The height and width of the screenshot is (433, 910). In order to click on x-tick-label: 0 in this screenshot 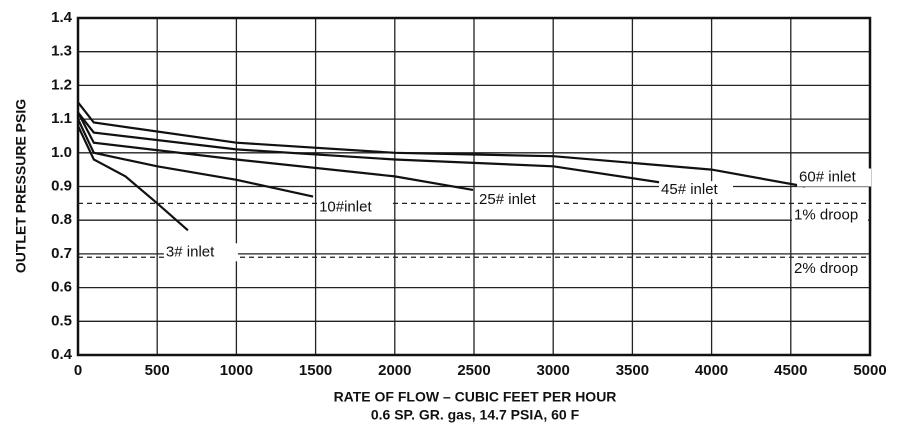, I will do `click(78, 370)`.